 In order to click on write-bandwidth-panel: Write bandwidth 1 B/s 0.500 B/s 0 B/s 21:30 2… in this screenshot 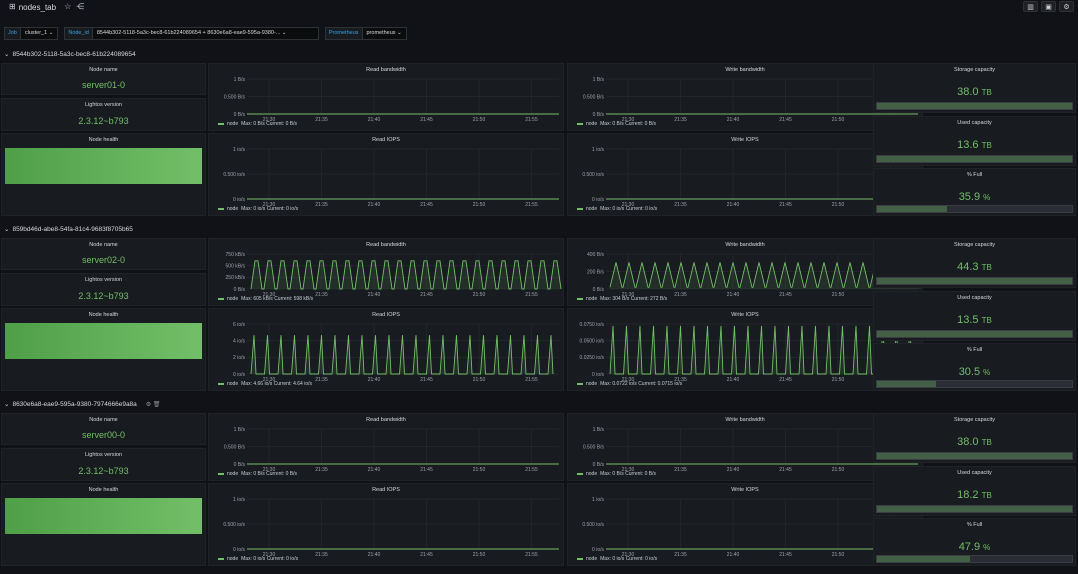, I will do `click(745, 447)`.